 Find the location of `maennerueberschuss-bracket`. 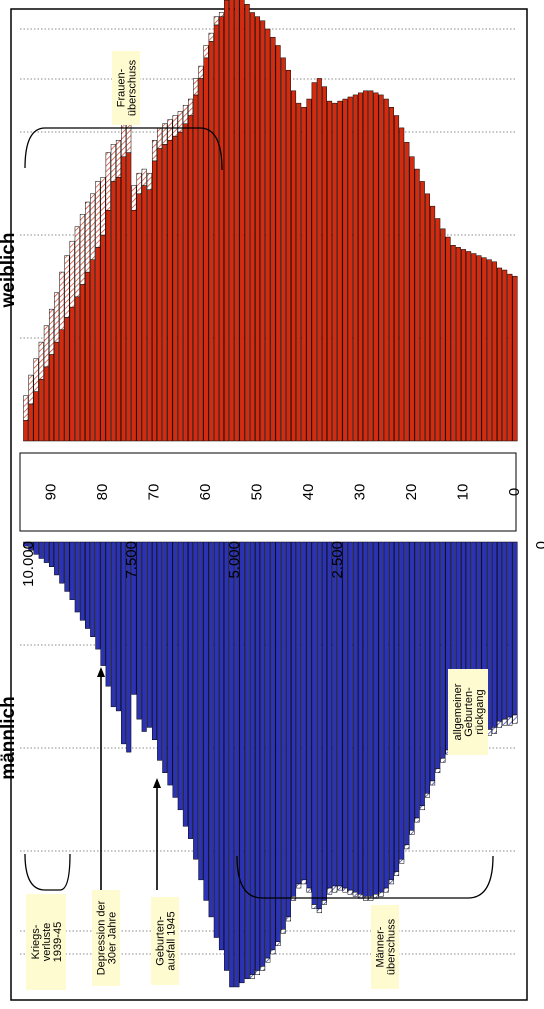

maennerueberschuss-bracket is located at coordinates (365, 877).